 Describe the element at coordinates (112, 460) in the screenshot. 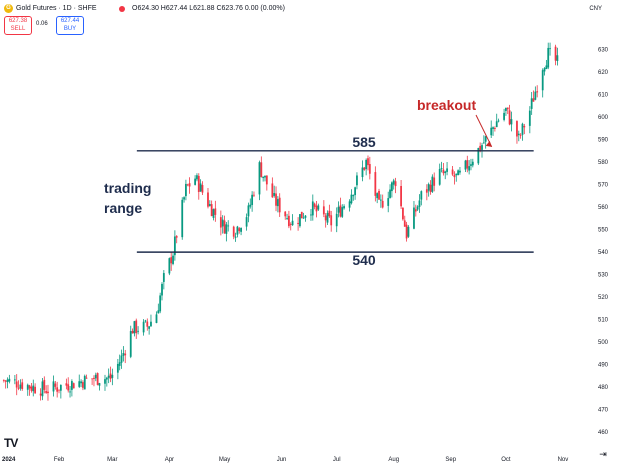

I see `x-tick-label: Mar` at that location.